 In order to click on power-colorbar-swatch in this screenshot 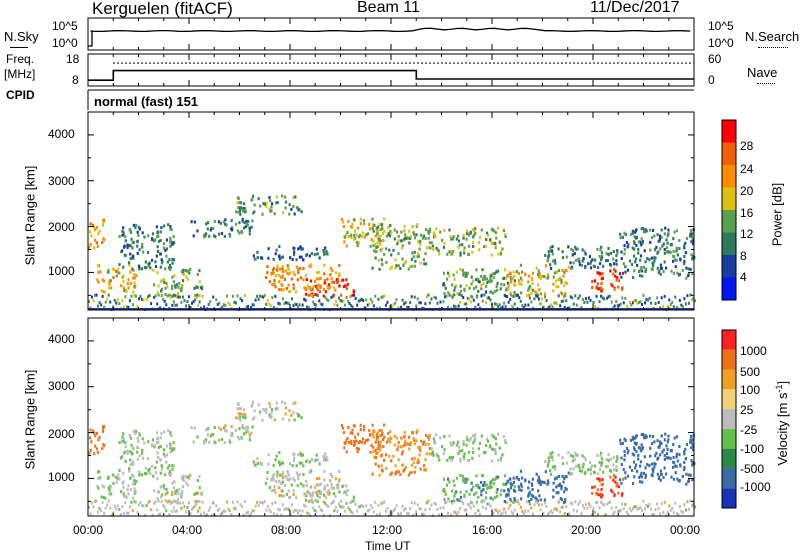, I will do `click(729, 176)`.